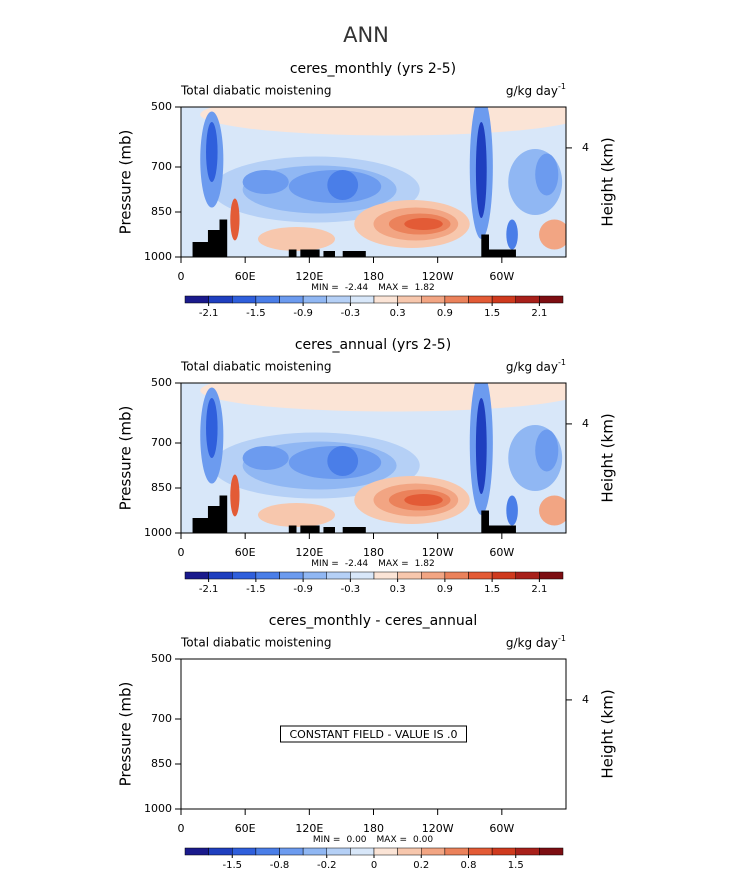  I want to click on colorbar-label: -0.2, so click(327, 865).